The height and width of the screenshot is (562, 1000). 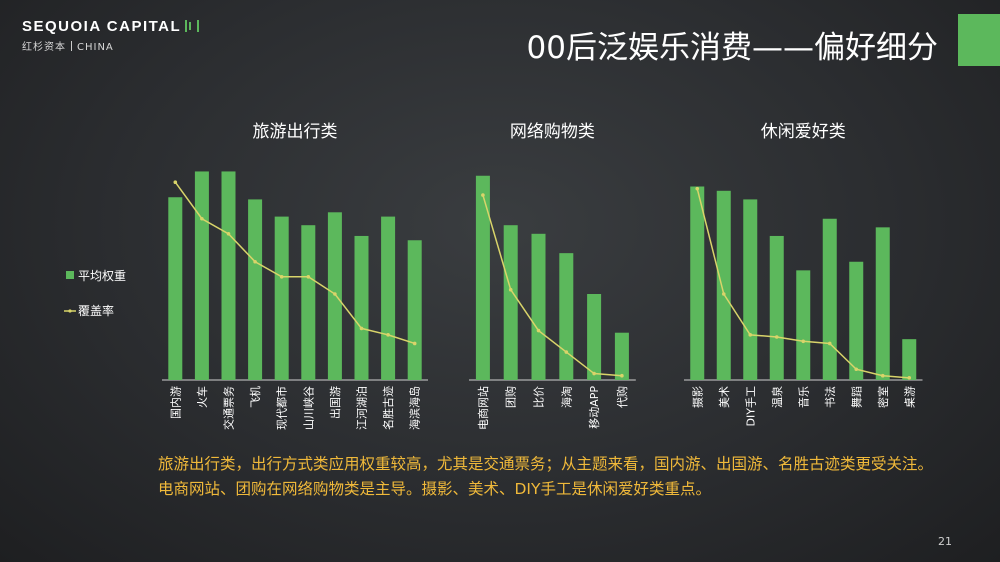 What do you see at coordinates (308, 408) in the screenshot?
I see `category-label: 山川峡谷` at bounding box center [308, 408].